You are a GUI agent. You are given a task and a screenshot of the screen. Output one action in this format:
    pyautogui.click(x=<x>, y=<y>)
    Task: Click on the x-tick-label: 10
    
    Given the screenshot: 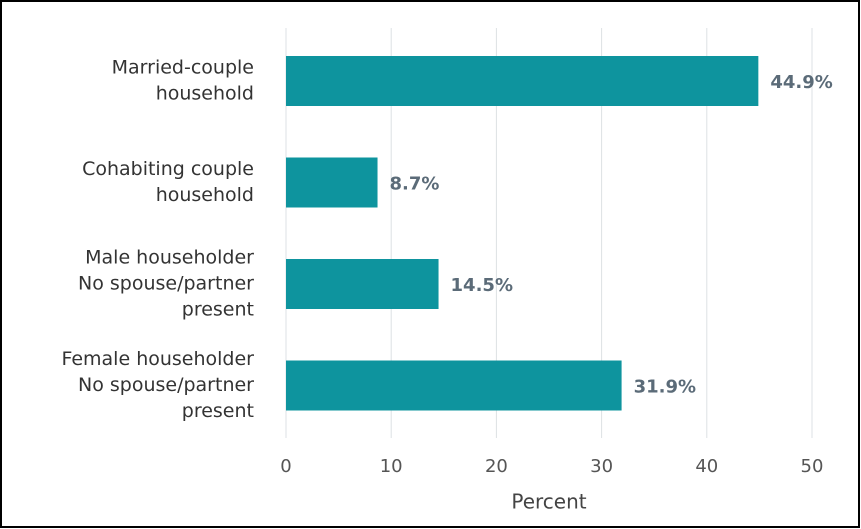 What is the action you would take?
    pyautogui.click(x=391, y=466)
    